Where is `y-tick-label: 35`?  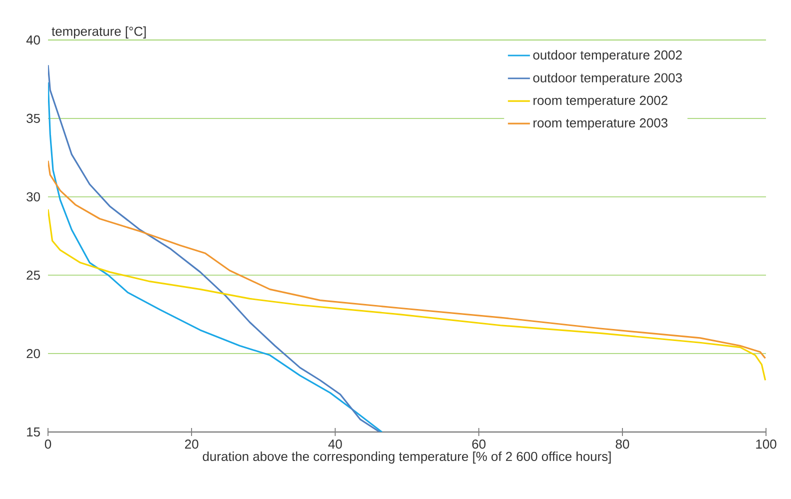 y-tick-label: 35 is located at coordinates (33, 118).